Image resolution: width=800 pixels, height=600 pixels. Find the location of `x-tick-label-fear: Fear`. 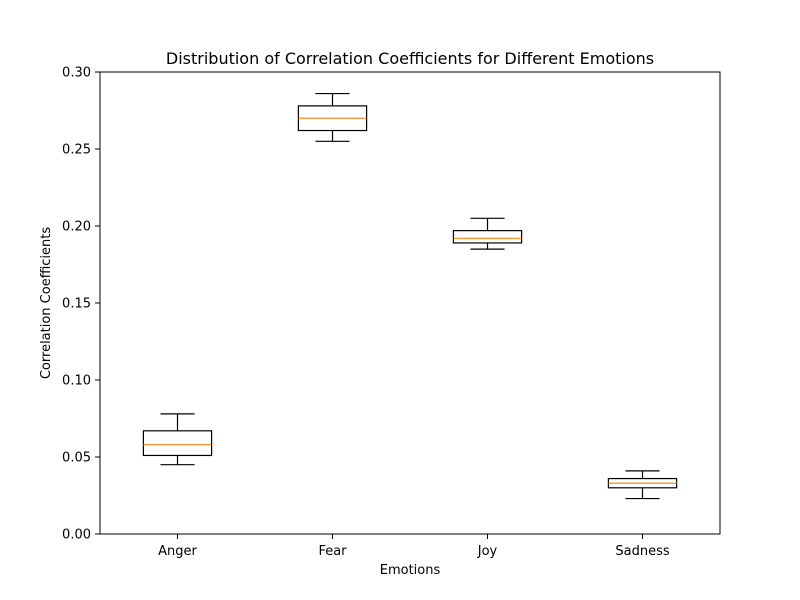

x-tick-label-fear: Fear is located at coordinates (332, 551).